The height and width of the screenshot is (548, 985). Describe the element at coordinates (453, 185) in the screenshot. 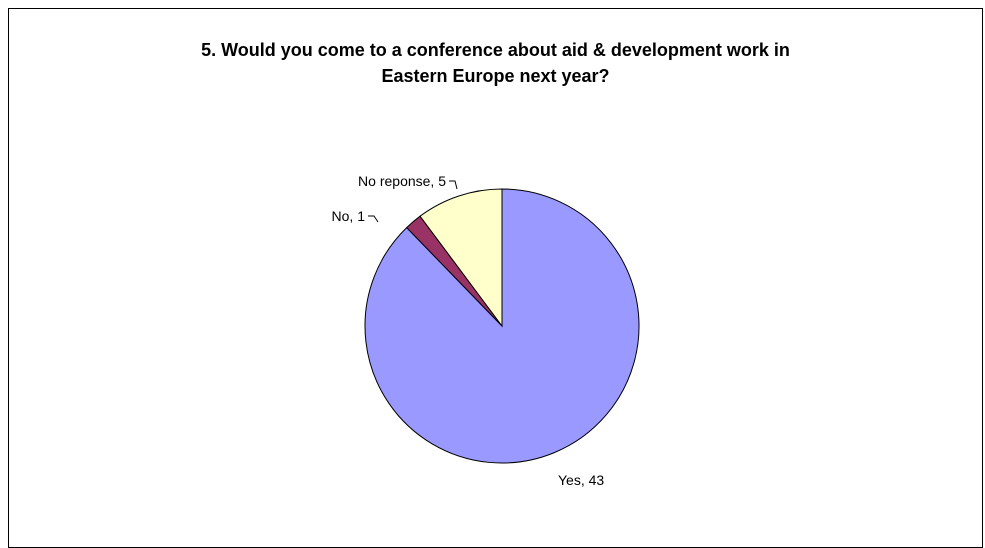

I see `leader-line-no-reponse` at that location.